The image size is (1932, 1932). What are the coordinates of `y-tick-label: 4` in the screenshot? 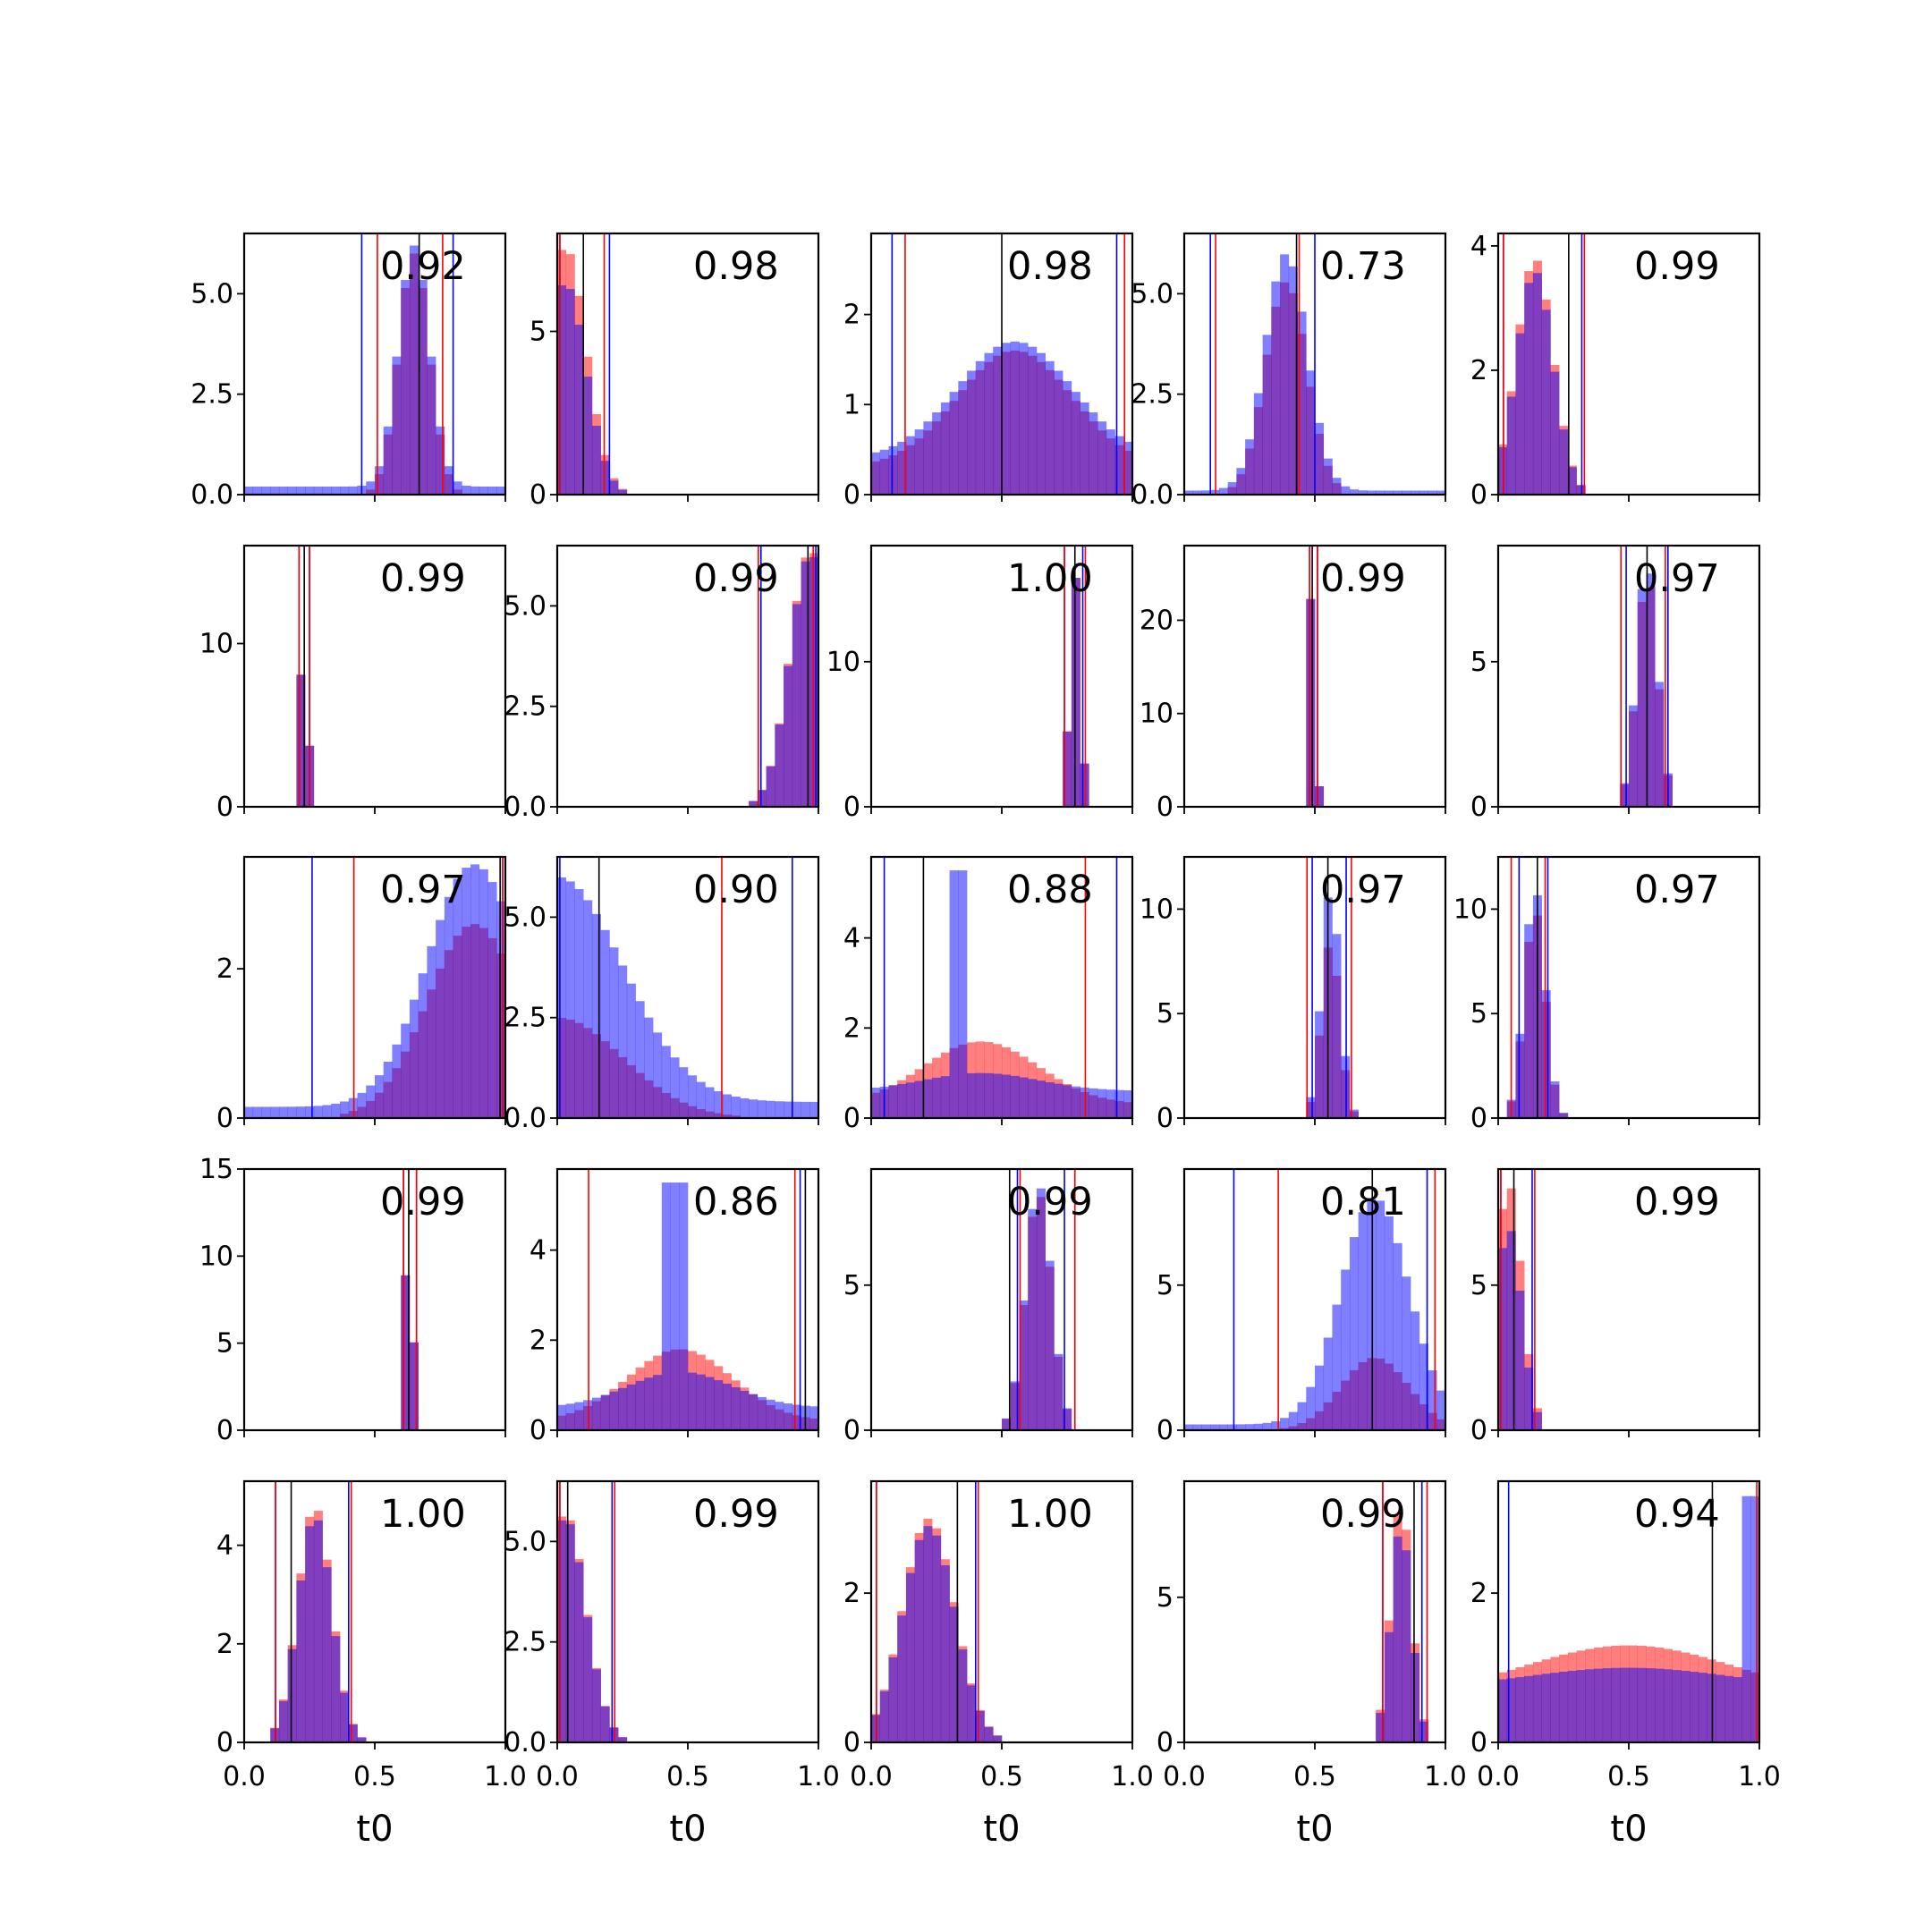 It's located at (1478, 246).